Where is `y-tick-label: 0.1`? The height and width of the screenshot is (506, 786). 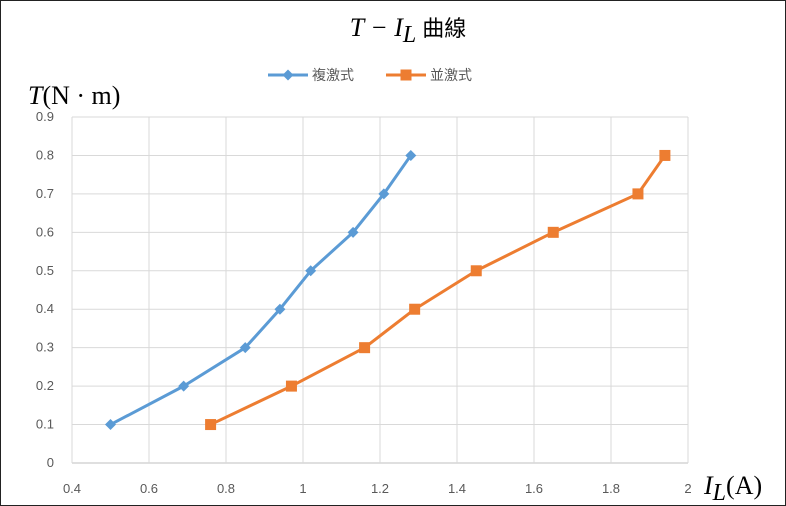
y-tick-label: 0.1 is located at coordinates (45, 424).